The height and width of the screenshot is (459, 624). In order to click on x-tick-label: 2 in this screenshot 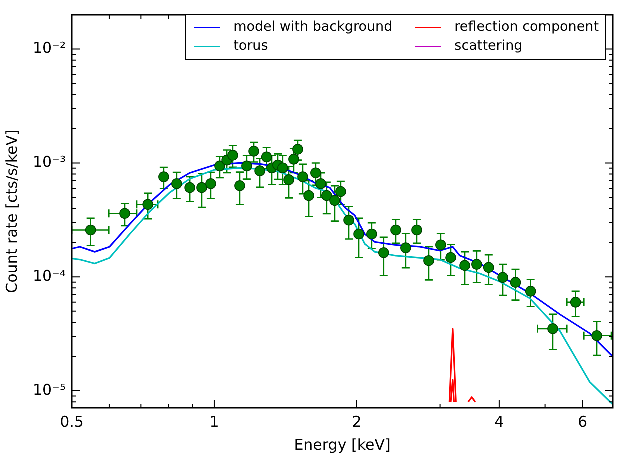, I will do `click(357, 421)`.